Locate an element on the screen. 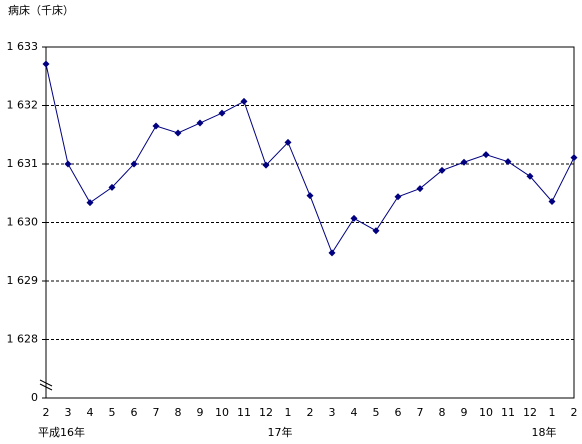  y-tick-label: 1 632 is located at coordinates (23, 105).